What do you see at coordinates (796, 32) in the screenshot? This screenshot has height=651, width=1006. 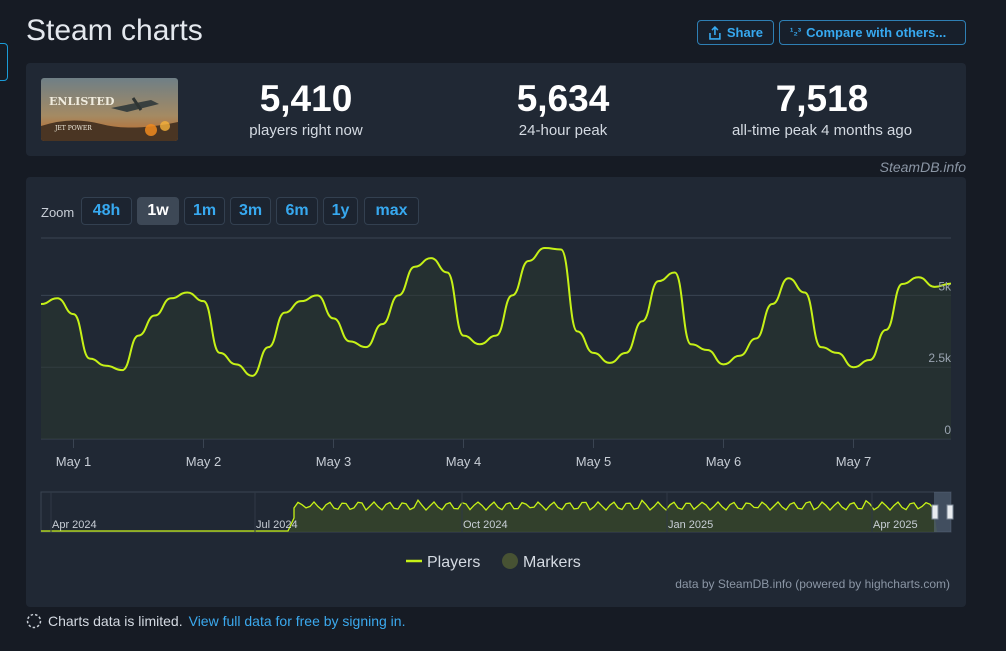 I see `numbers-icon: ¹₂³` at bounding box center [796, 32].